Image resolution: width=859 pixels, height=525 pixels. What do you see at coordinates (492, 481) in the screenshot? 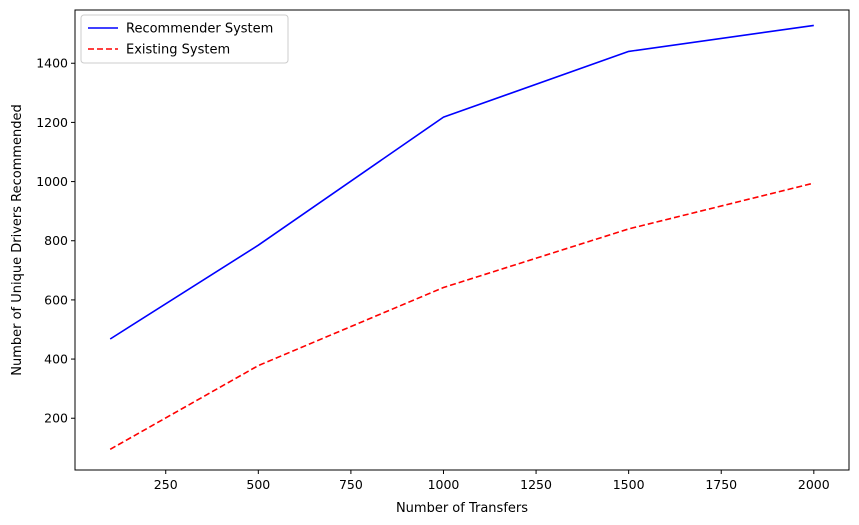
I see `x-axis-ticks: 250 500 750 1000 1250 1500 1750 2000` at bounding box center [492, 481].